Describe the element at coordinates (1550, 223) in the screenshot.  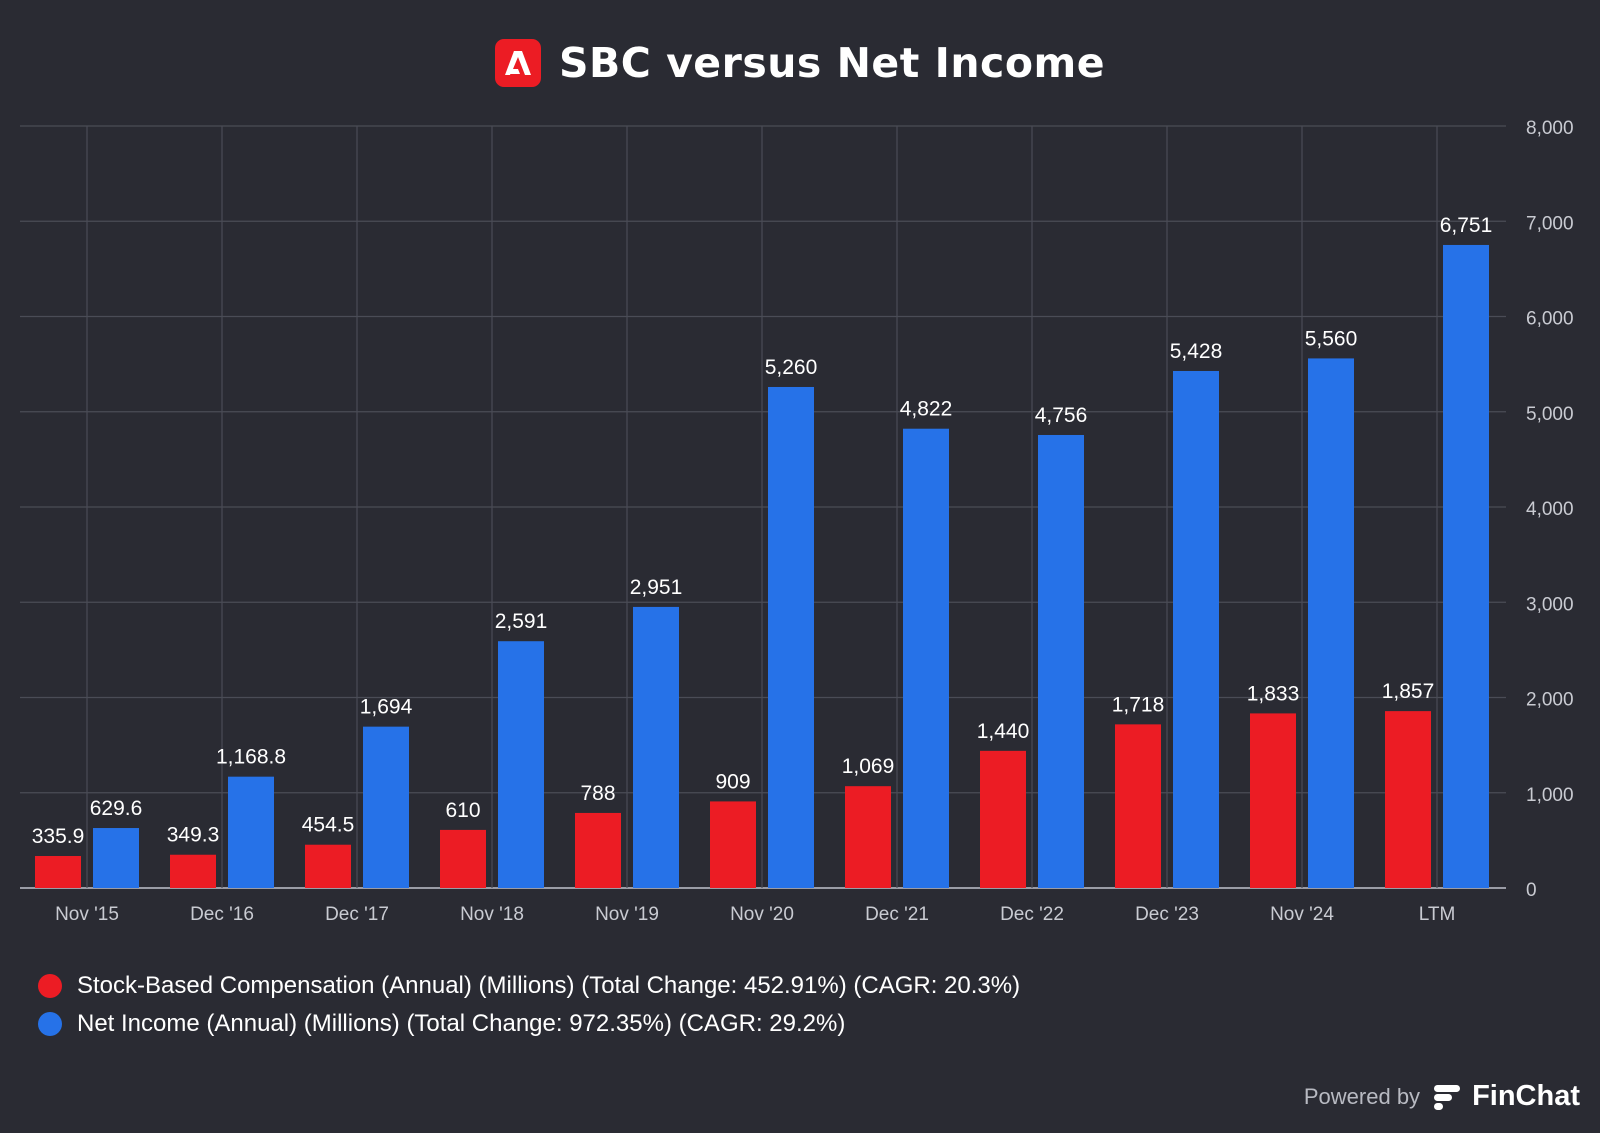
I see `y-tick-label: 7,000` at that location.